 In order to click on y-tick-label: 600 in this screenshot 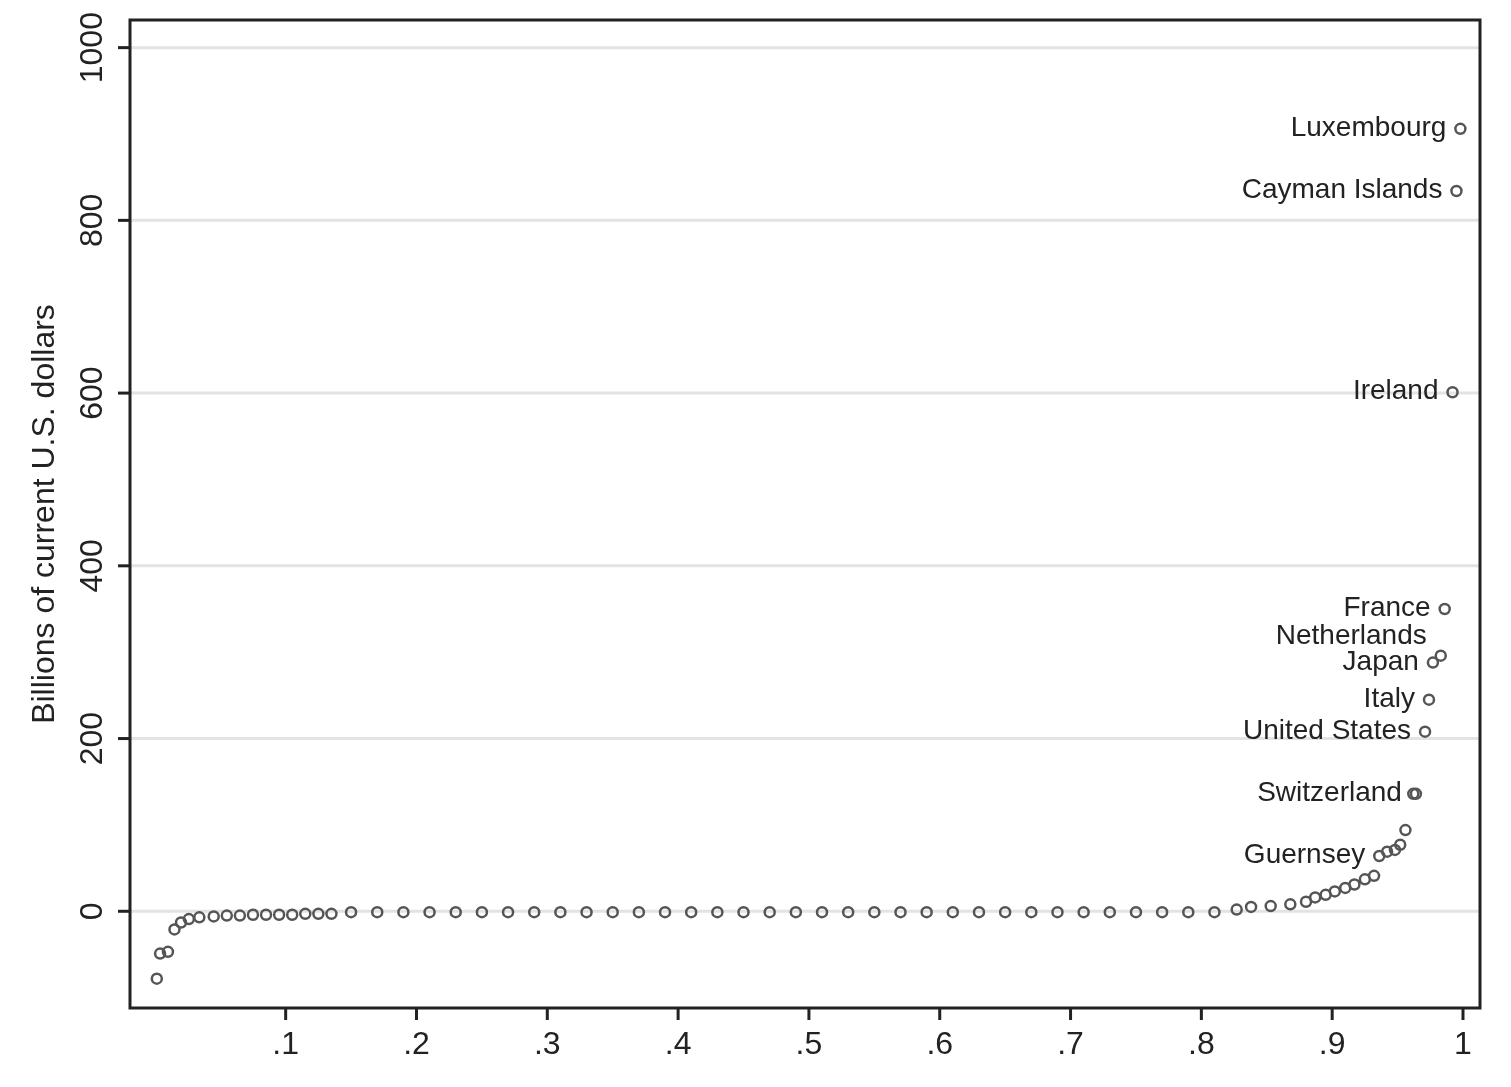, I will do `click(91, 393)`.